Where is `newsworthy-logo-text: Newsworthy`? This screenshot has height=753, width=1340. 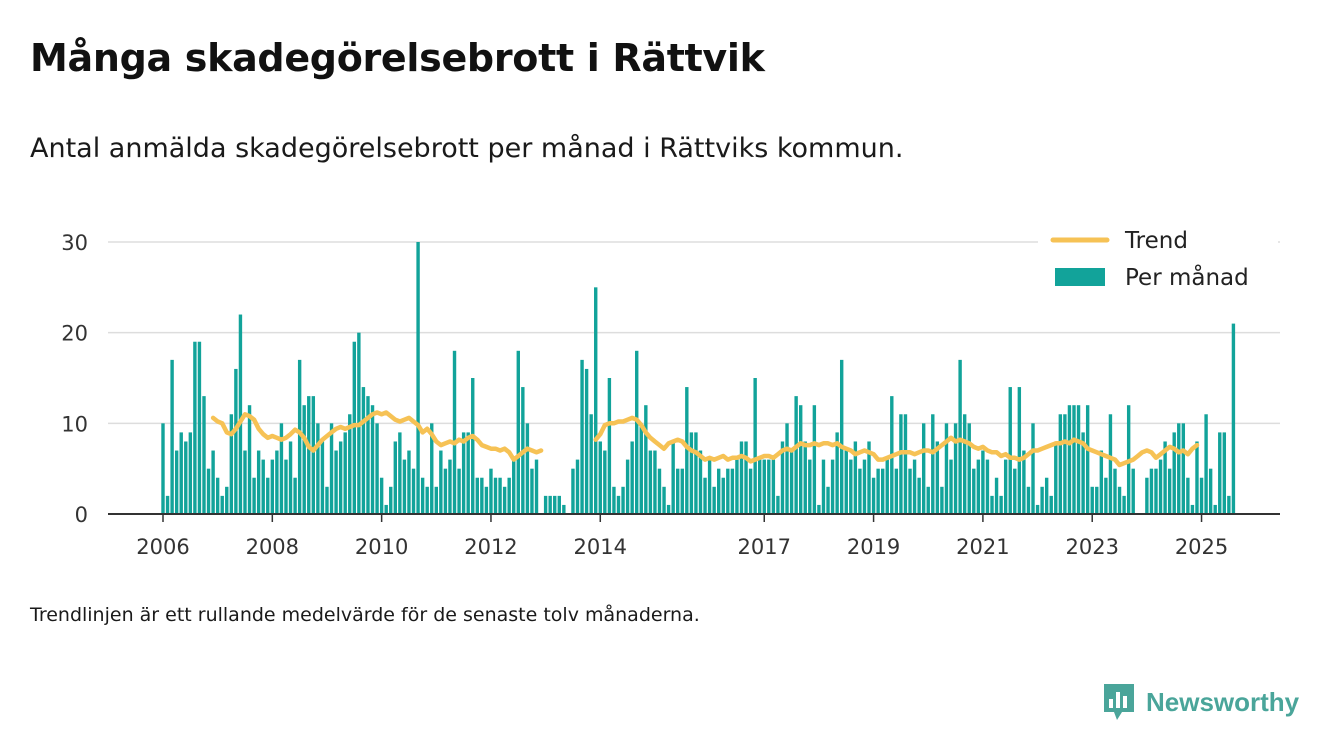 newsworthy-logo-text: Newsworthy is located at coordinates (1223, 701).